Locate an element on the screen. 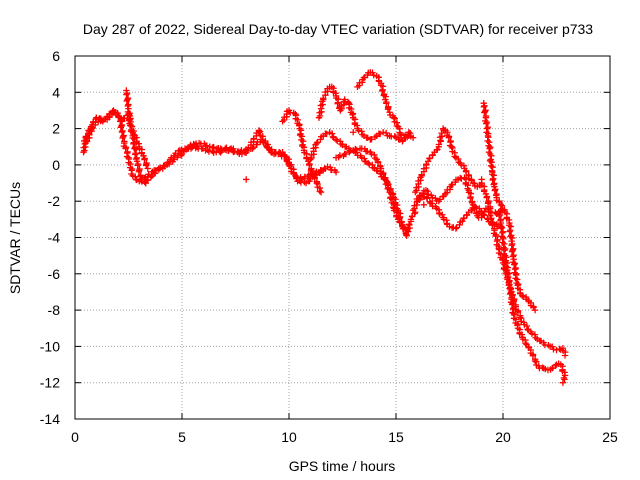 Image resolution: width=640 pixels, height=480 pixels. x-tick-label: 20 is located at coordinates (503, 437).